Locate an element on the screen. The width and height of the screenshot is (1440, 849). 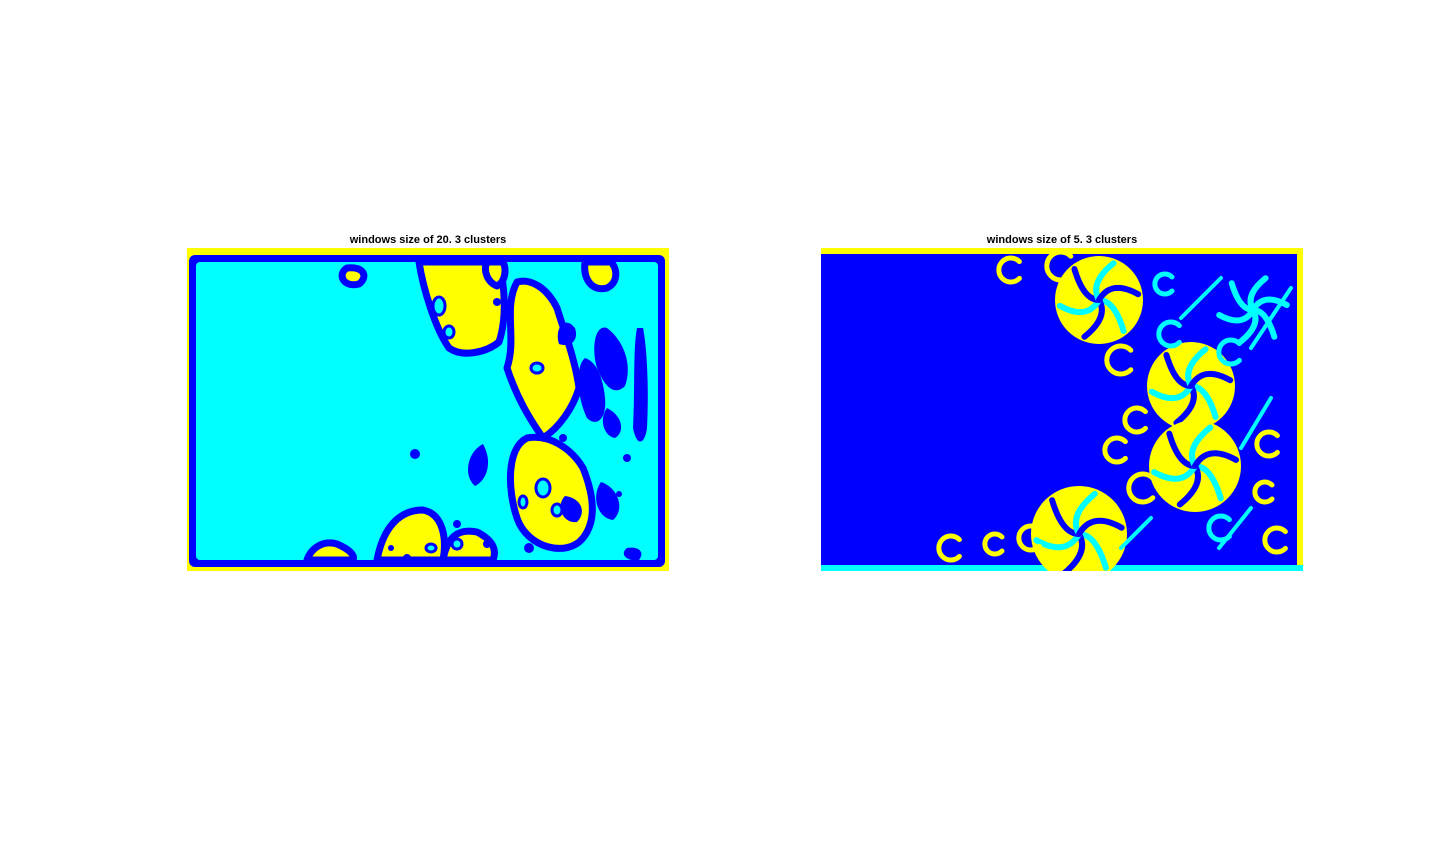
panel-right-title: windows size of 5. 3 clusters is located at coordinates (1062, 240).